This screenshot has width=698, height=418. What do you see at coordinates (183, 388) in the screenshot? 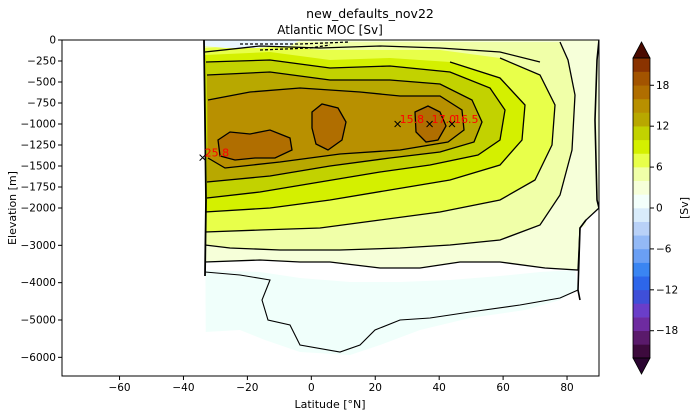
I see `x-tick-label: −40` at bounding box center [183, 388].